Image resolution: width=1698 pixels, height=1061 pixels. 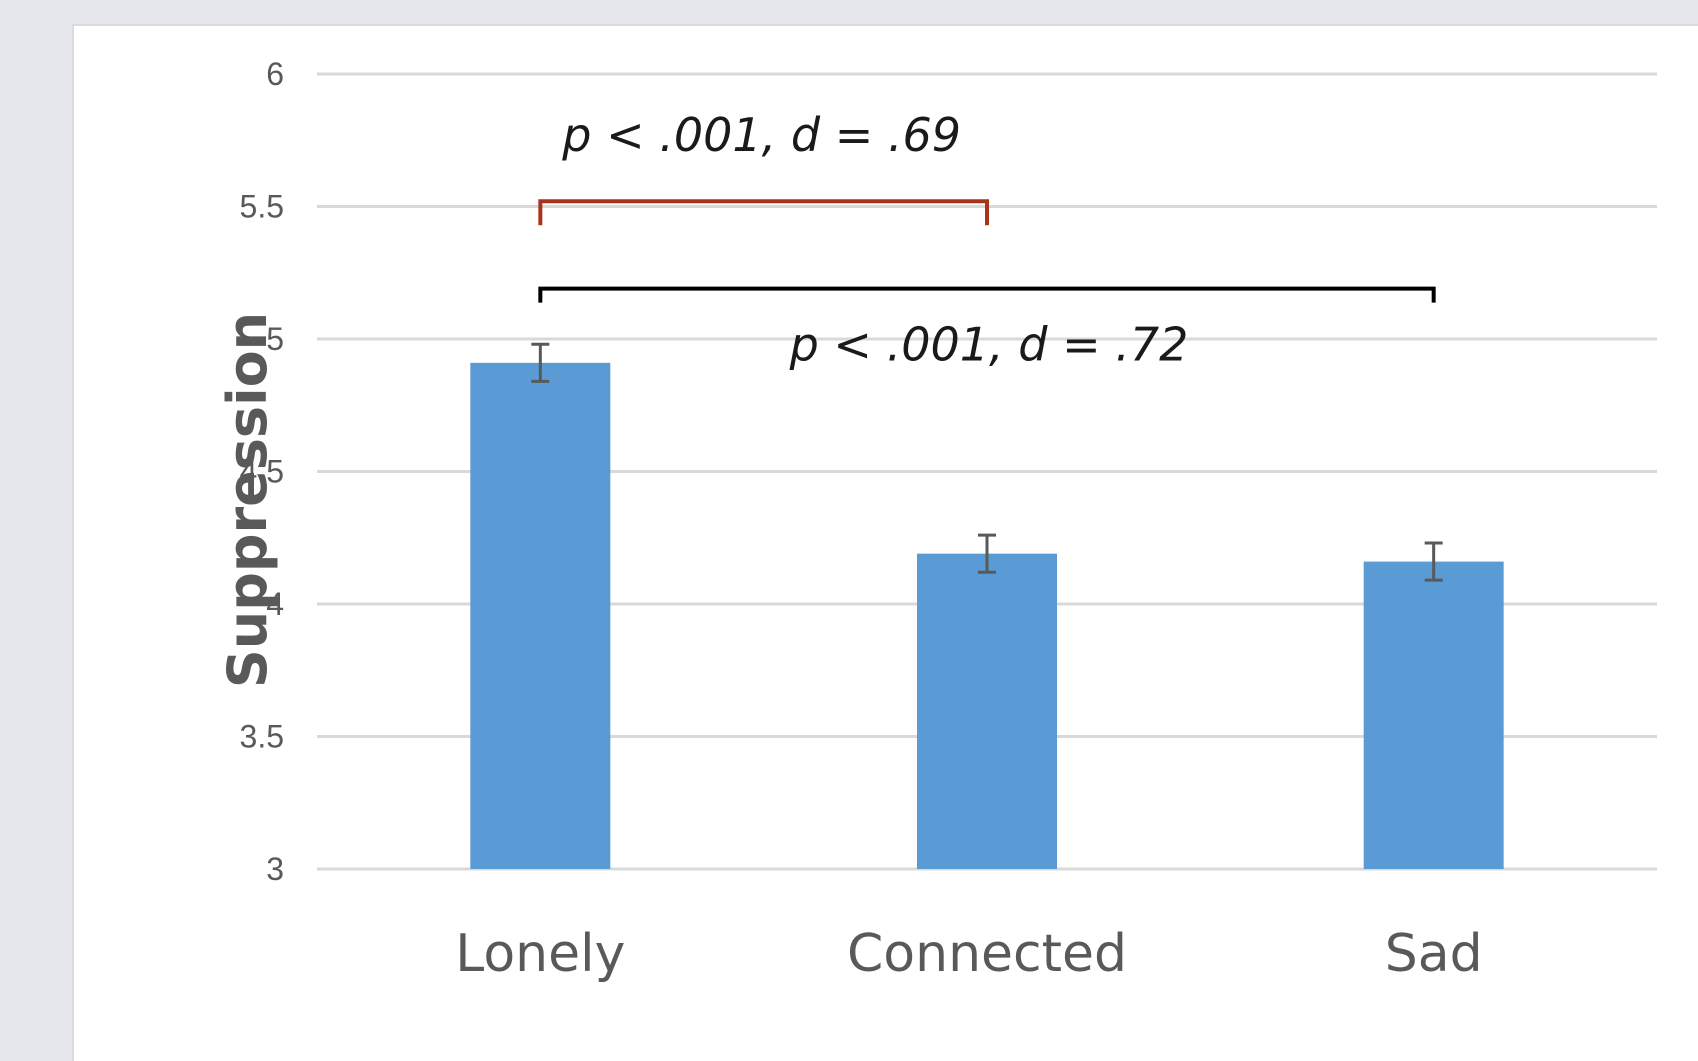 I want to click on y-tick-label: 3.5, so click(x=262, y=737).